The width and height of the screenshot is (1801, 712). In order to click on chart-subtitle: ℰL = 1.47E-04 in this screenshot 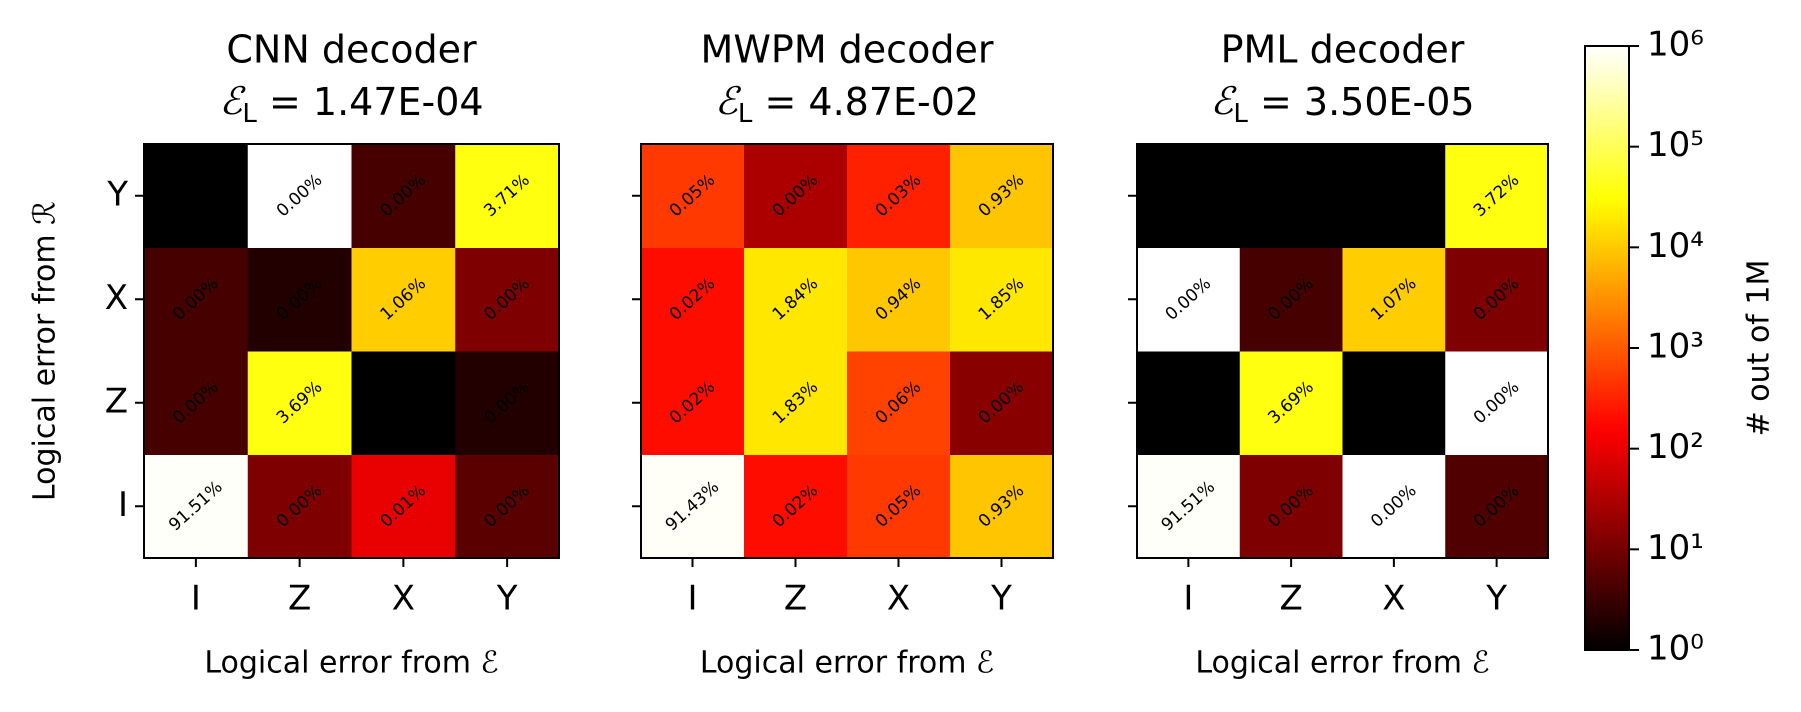, I will do `click(351, 104)`.